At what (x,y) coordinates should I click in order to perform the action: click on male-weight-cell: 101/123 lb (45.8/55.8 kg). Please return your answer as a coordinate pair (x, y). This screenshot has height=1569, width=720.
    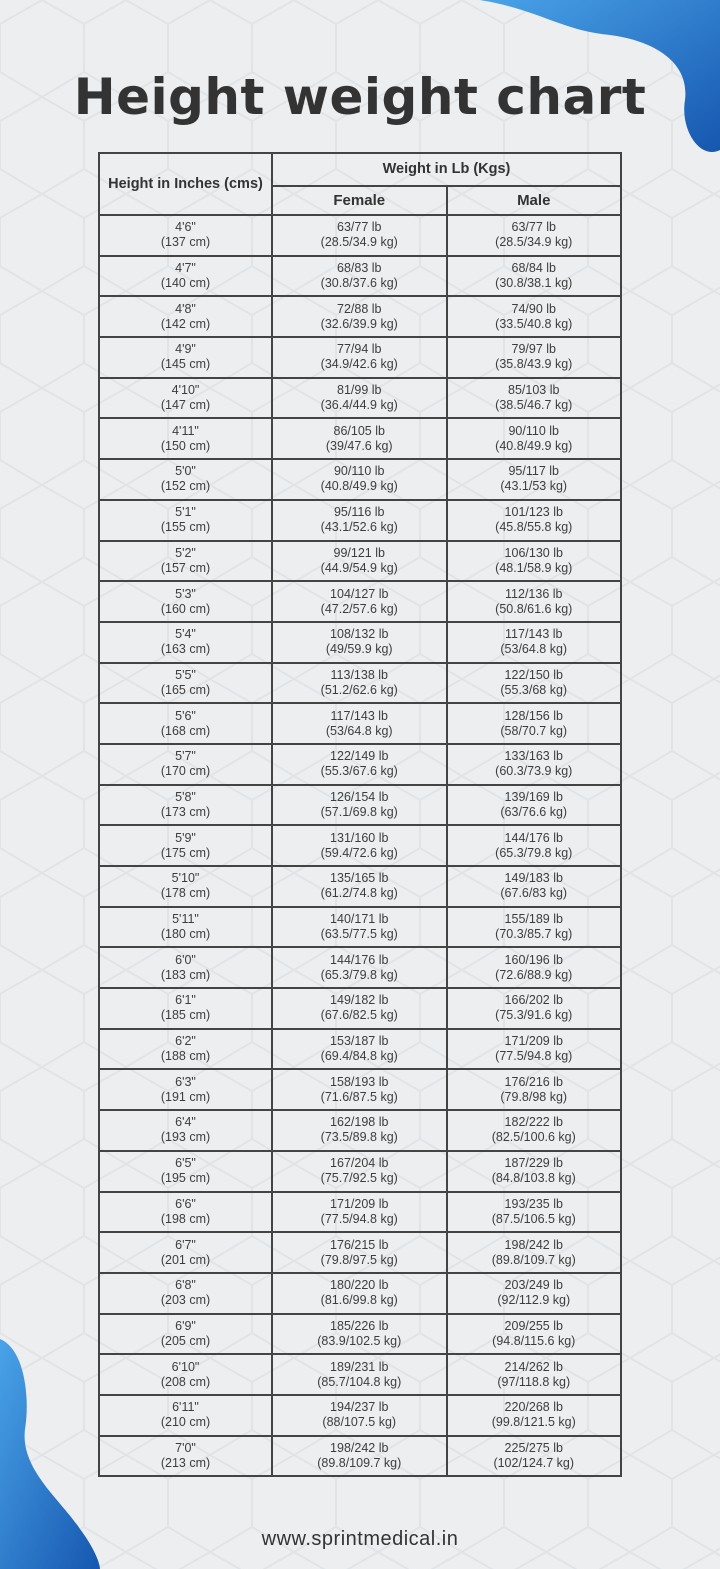
    Looking at the image, I should click on (533, 520).